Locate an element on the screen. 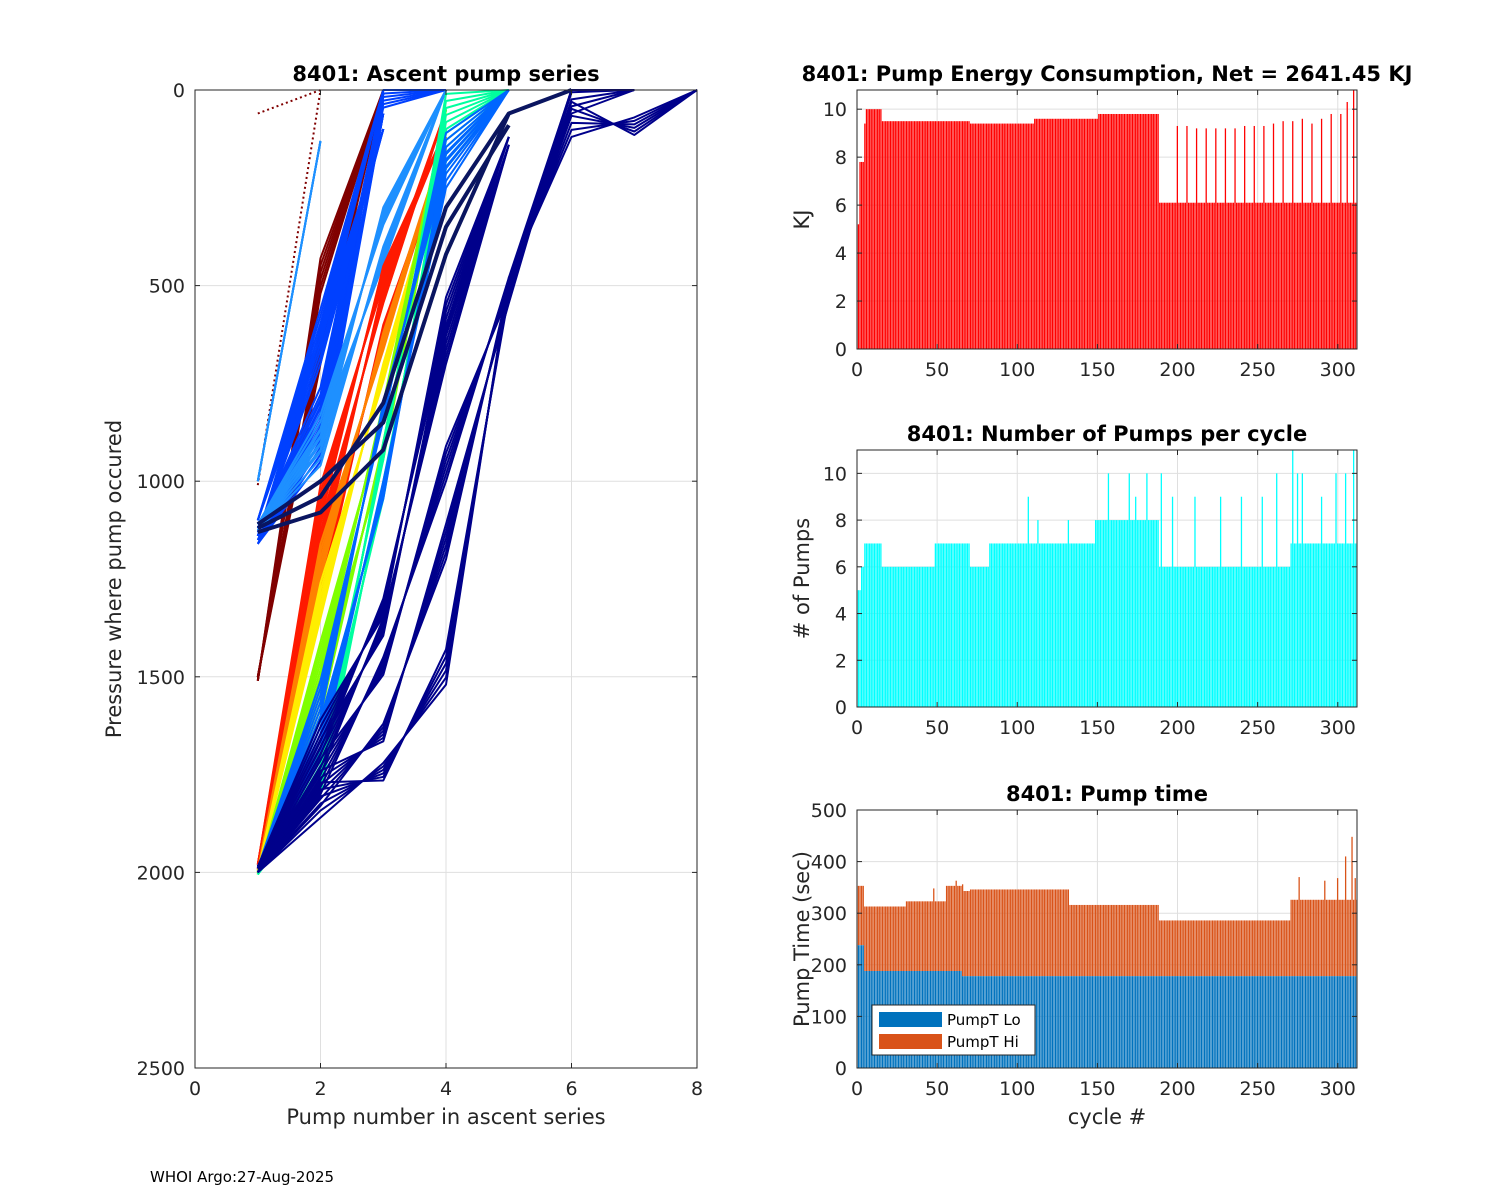 The height and width of the screenshot is (1200, 1500). ascent-xtick-label: 2 is located at coordinates (320, 1089).